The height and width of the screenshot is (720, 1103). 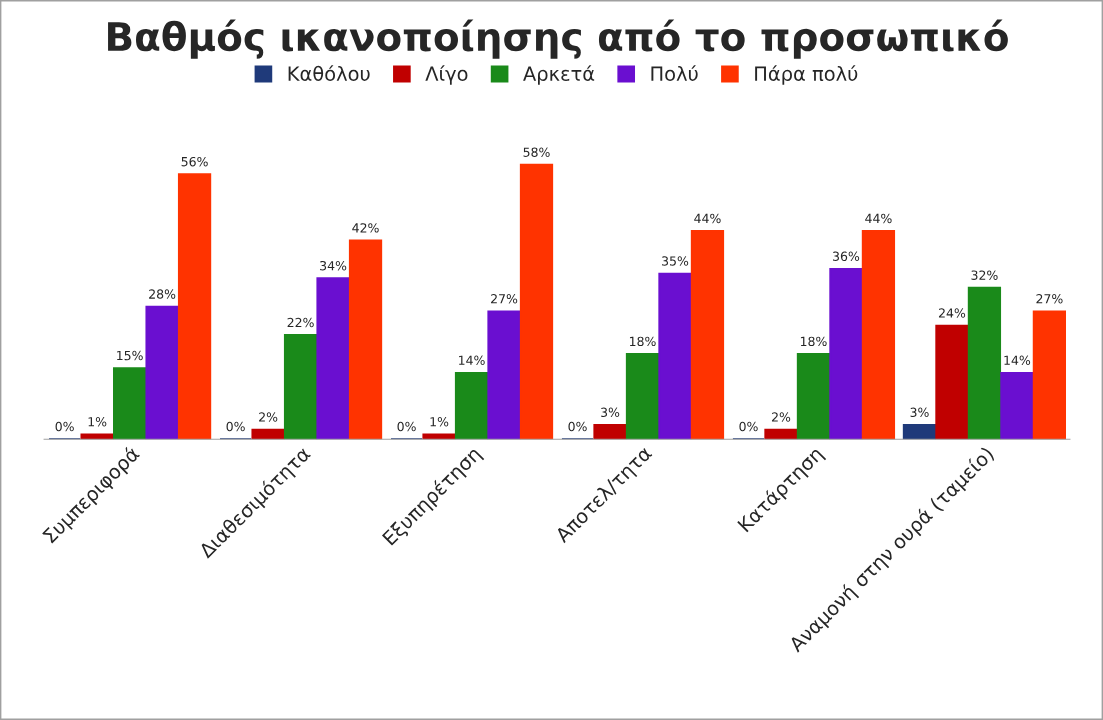 I want to click on legend-label: Καθόλου, so click(x=329, y=73).